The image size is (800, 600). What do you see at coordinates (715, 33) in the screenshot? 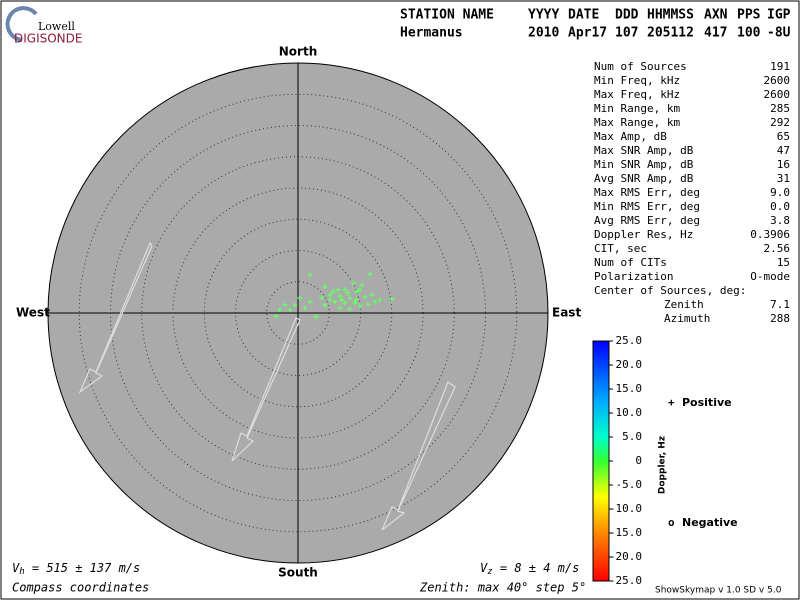
I see `header-value: 417` at bounding box center [715, 33].